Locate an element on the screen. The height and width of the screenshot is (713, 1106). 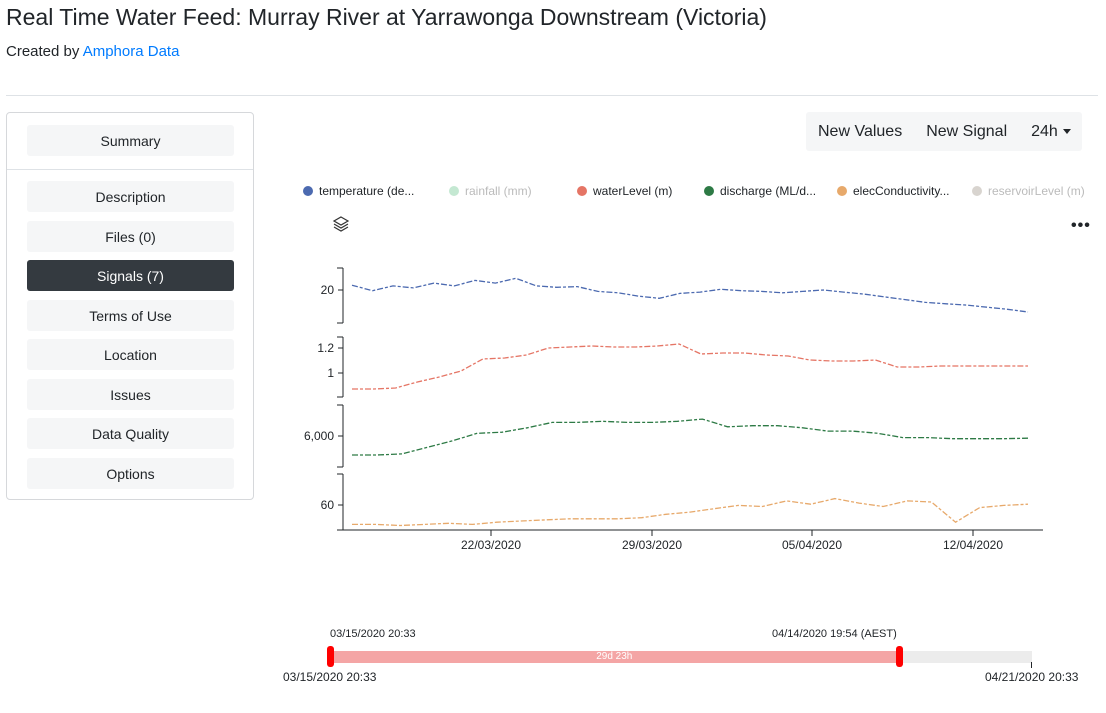
sidebar-item-options: Options is located at coordinates (130, 473).